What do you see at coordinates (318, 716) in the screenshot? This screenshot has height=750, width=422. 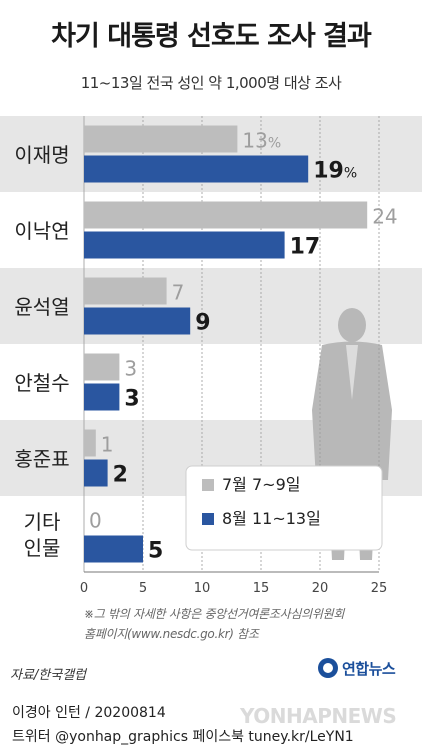 I see `watermark: YONHAPNEWS` at bounding box center [318, 716].